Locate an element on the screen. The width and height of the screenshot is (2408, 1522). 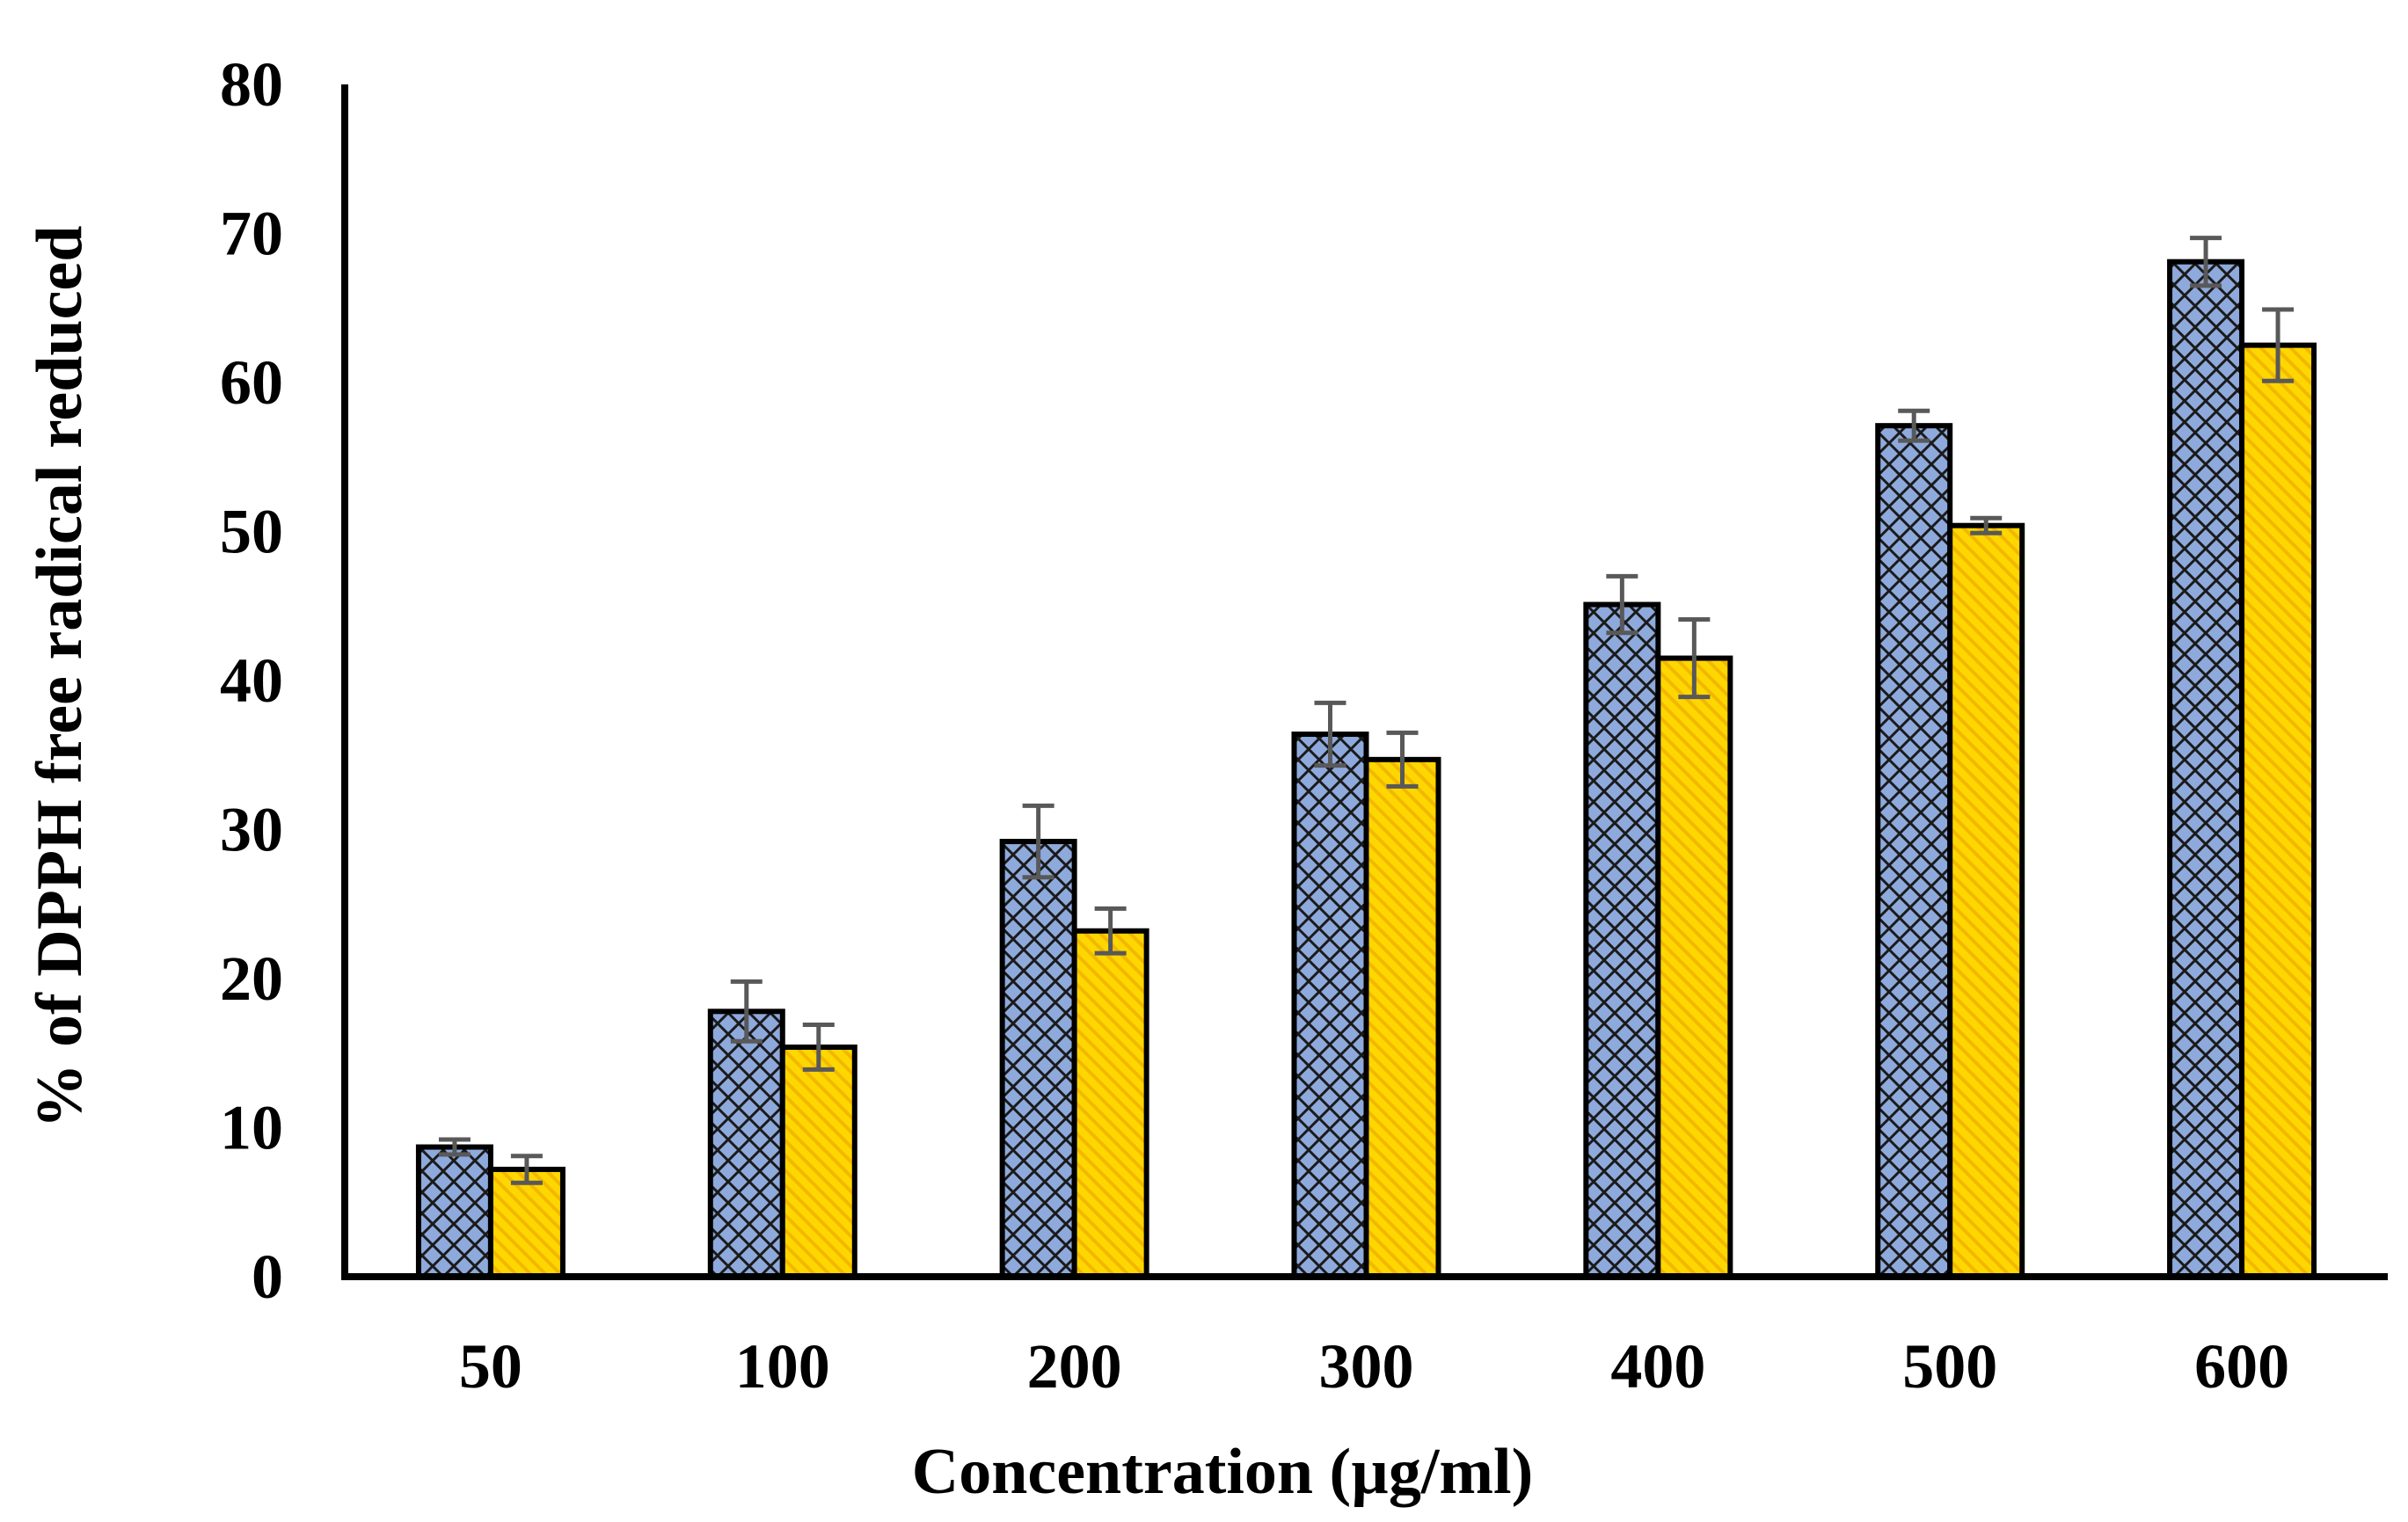
y-tick-label-50: 50 is located at coordinates (251, 532).